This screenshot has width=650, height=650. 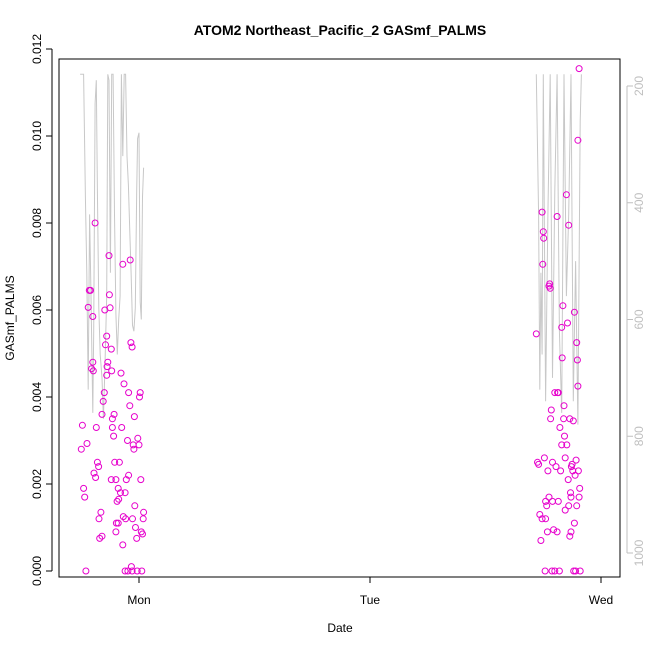 What do you see at coordinates (37, 136) in the screenshot?
I see `y-tick-label: 0.010` at bounding box center [37, 136].